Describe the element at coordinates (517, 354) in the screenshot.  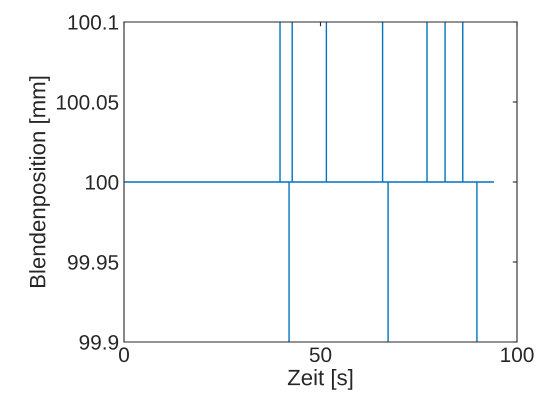
I see `x-tick-label: 100` at that location.